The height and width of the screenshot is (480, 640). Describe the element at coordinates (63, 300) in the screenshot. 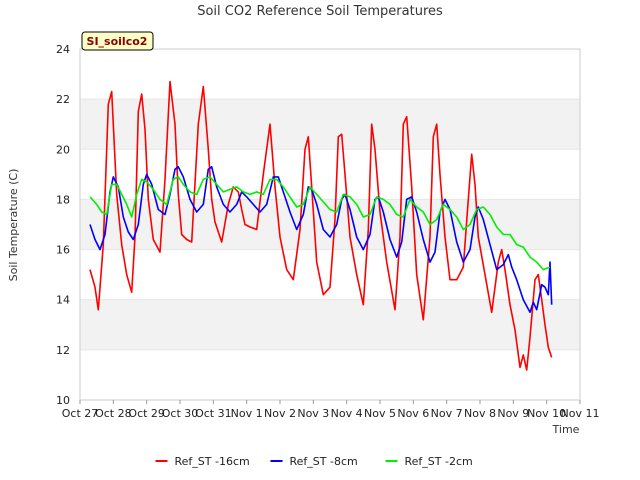

I see `y-tick-label: 14` at that location.